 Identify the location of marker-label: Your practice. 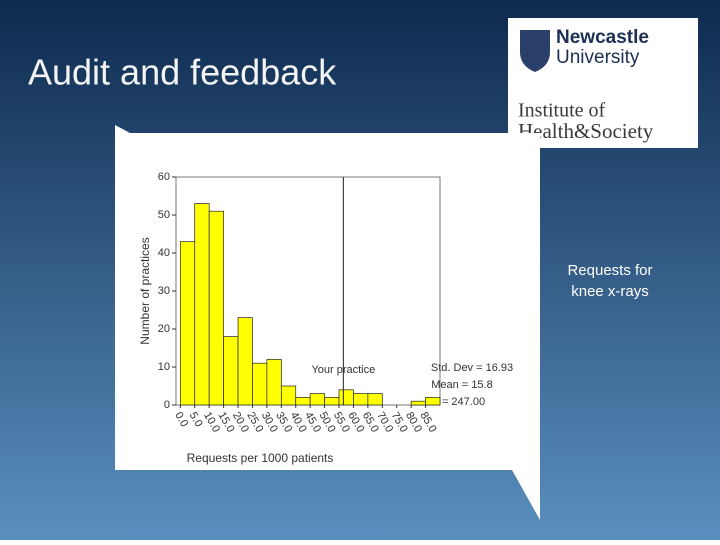
(343, 370).